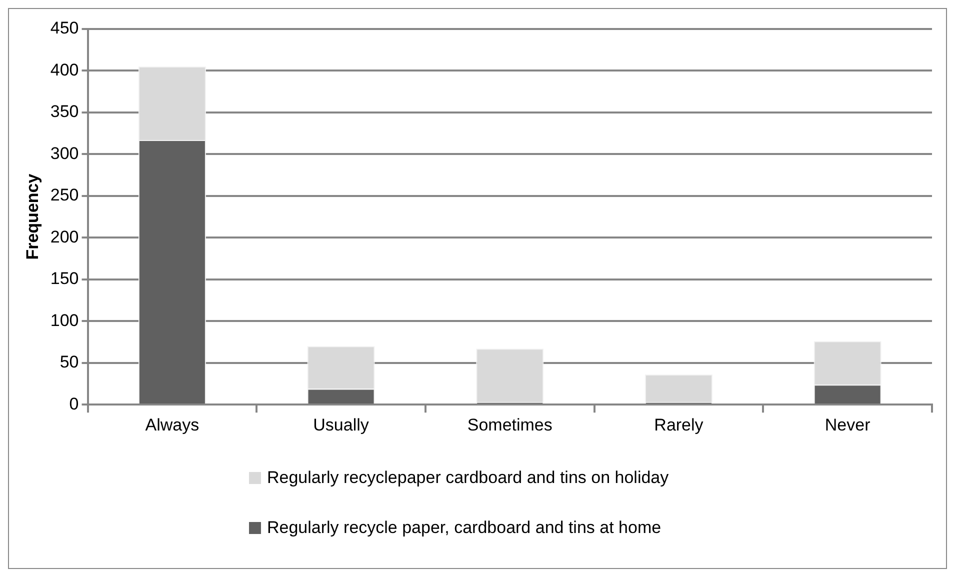  I want to click on x-tick-label: Never, so click(847, 424).